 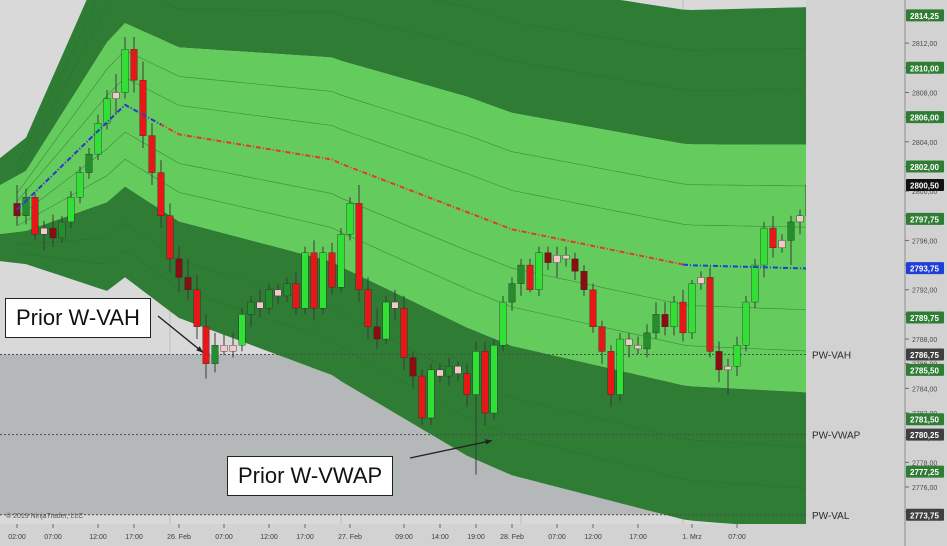 What do you see at coordinates (451, 449) in the screenshot?
I see `callout-vwap-arrow` at bounding box center [451, 449].